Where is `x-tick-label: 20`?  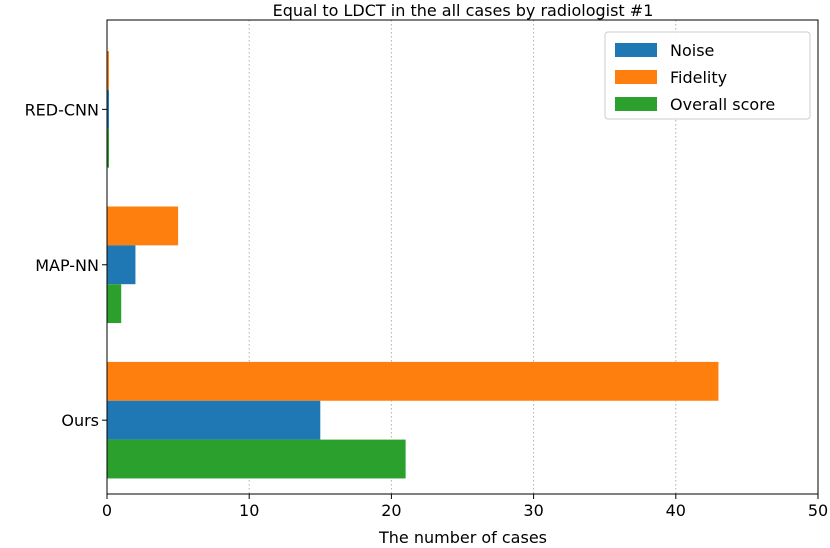 x-tick-label: 20 is located at coordinates (391, 510).